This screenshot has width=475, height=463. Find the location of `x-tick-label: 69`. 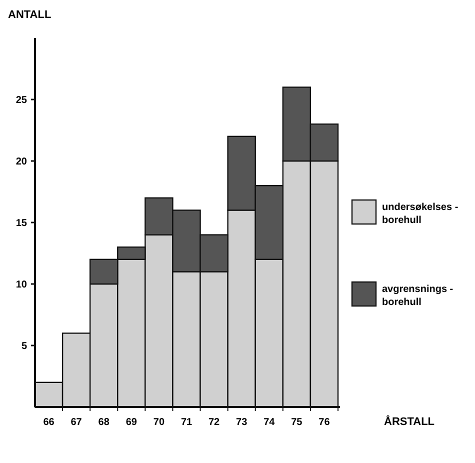

x-tick-label: 69 is located at coordinates (132, 422).